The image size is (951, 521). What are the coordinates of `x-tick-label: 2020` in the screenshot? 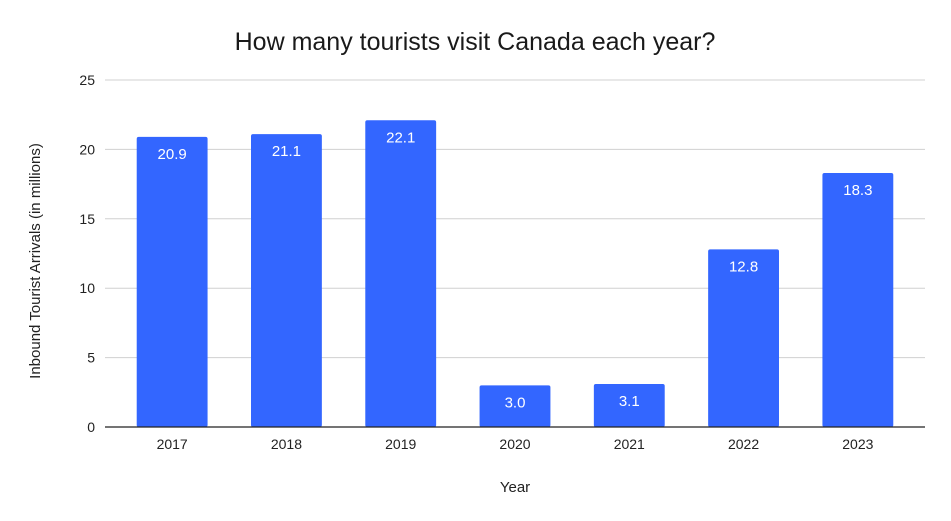 It's located at (514, 444).